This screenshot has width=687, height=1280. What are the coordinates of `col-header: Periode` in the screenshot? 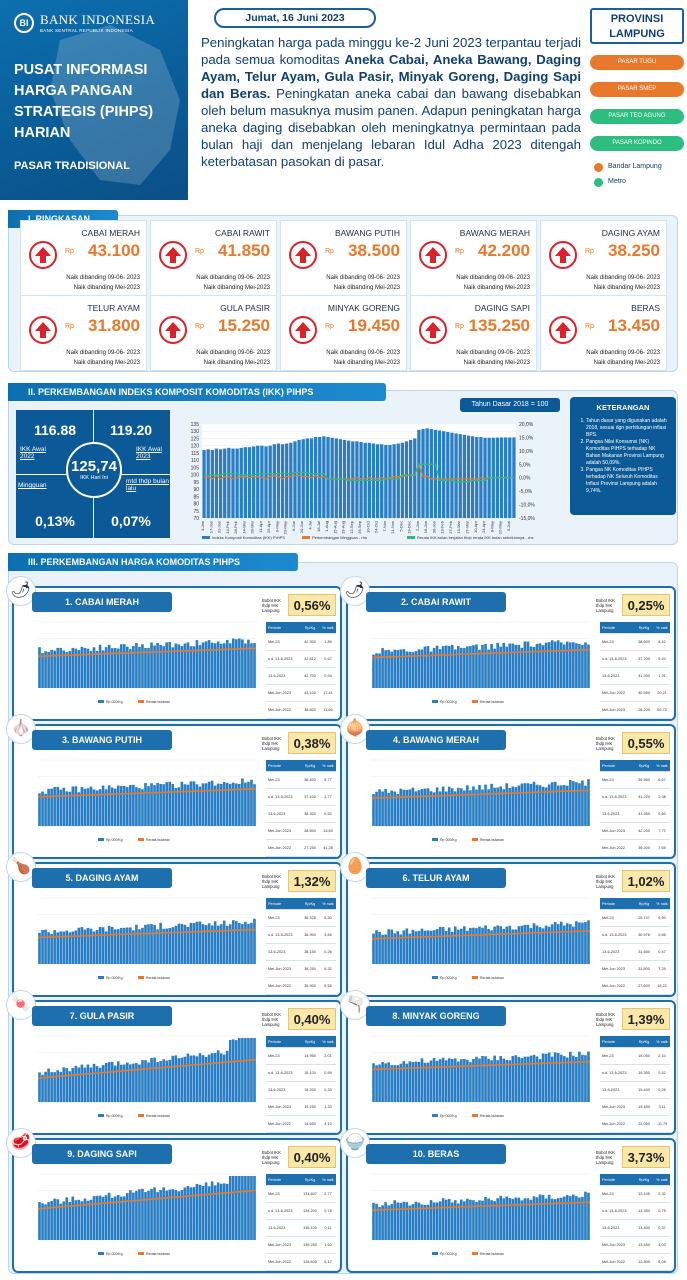 It's located at (275, 1179).